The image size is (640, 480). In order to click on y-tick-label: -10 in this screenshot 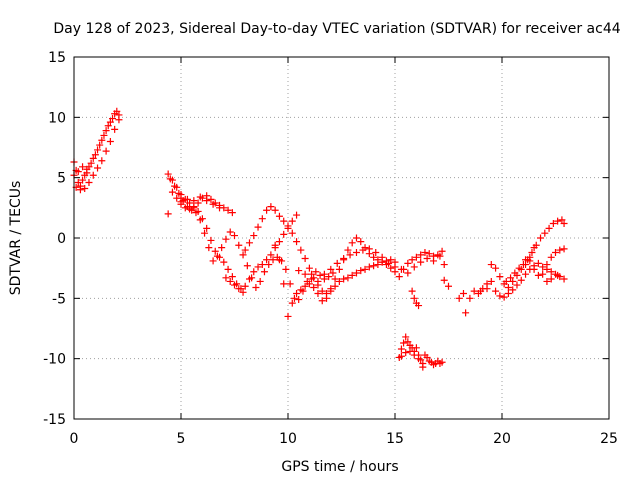, I will do `click(54, 360)`.